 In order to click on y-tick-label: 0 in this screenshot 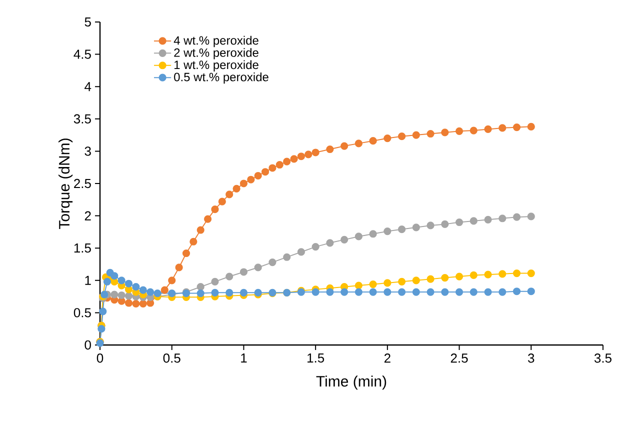, I will do `click(87, 345)`.